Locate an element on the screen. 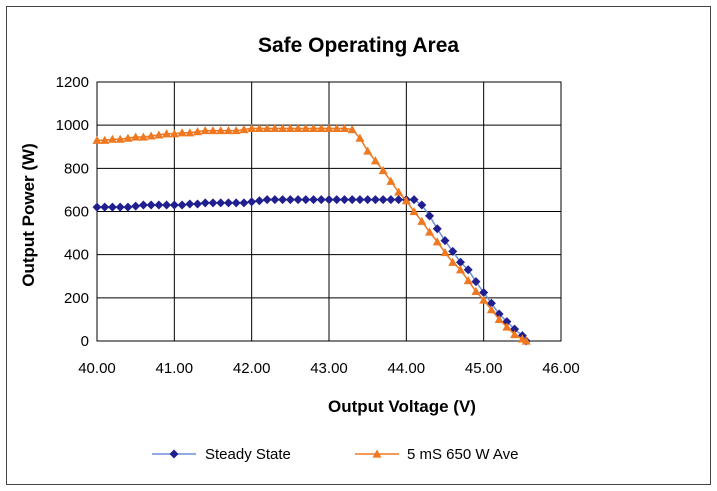 This screenshot has height=491, width=717. y-tick-label: 600 is located at coordinates (76, 212).